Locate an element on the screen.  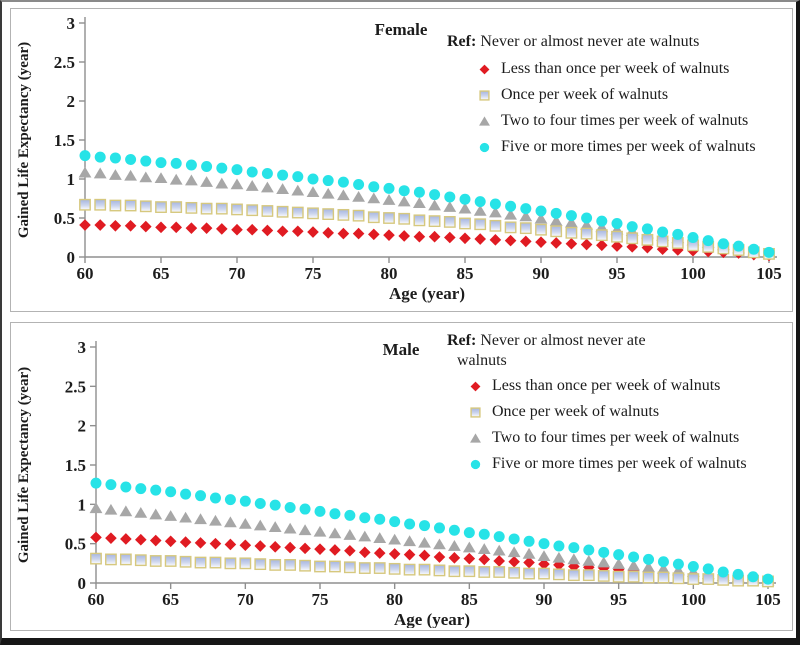
x-tick-label: 95 is located at coordinates (617, 273).